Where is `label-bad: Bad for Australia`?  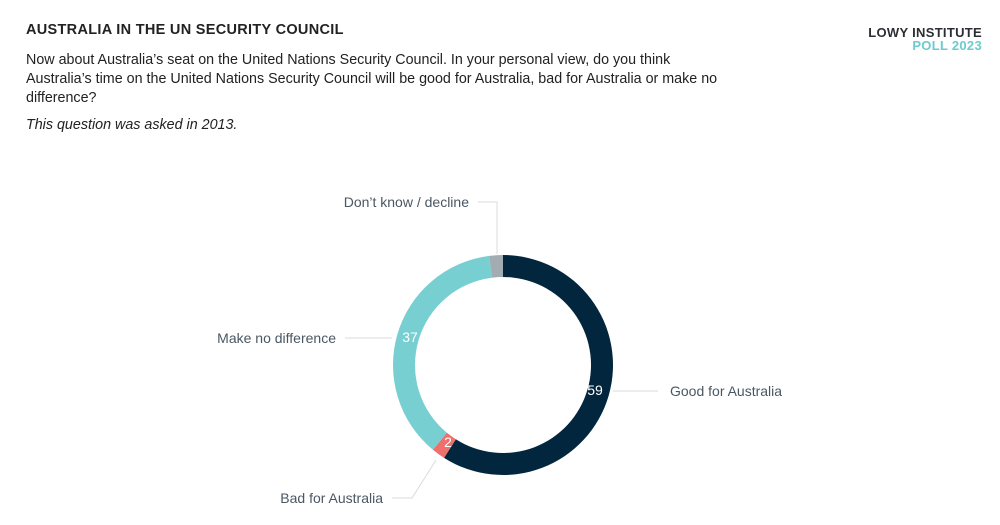 label-bad: Bad for Australia is located at coordinates (331, 498).